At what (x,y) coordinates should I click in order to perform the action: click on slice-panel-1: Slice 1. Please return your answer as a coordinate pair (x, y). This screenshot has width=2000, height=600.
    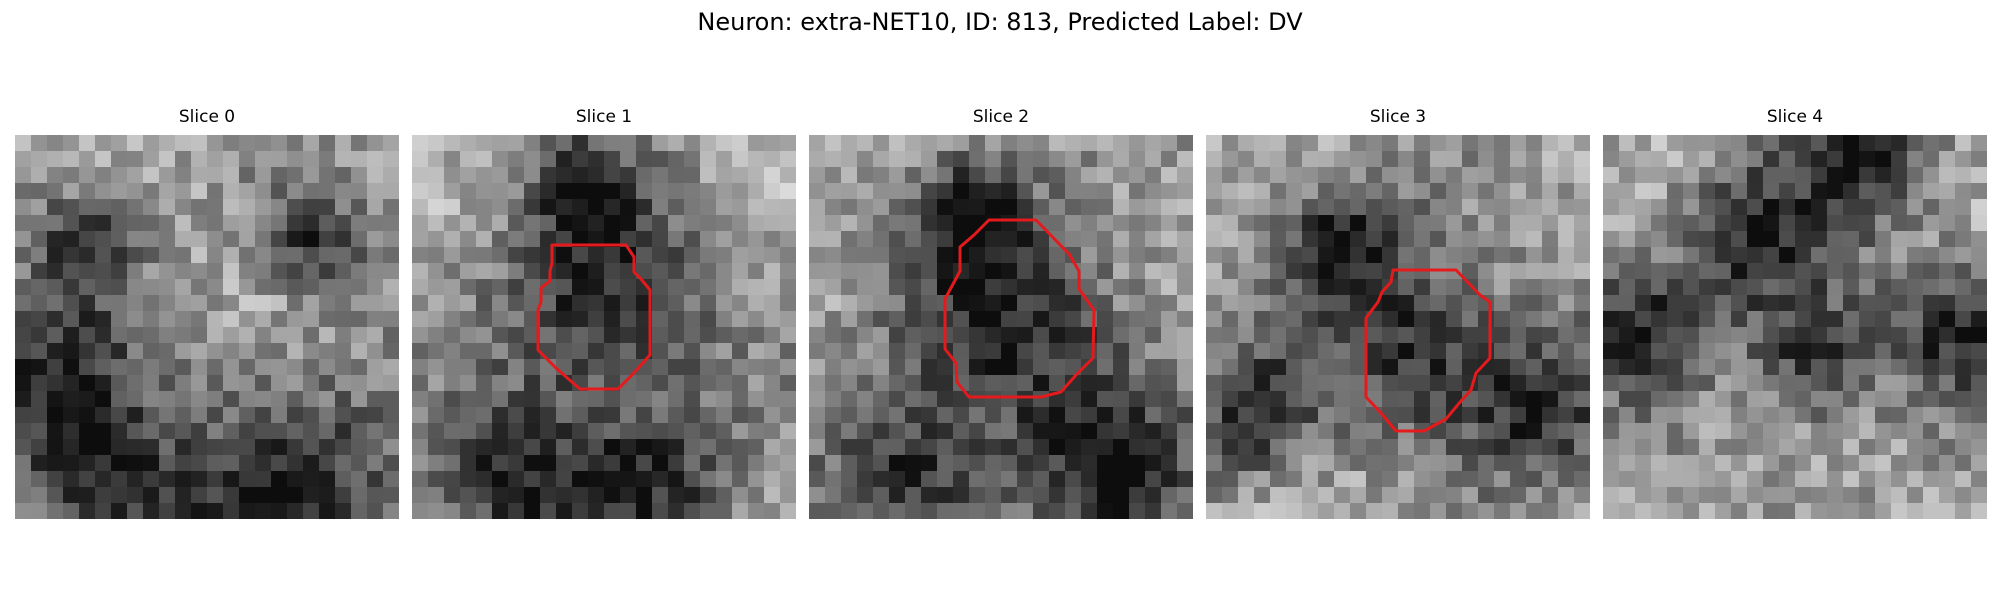
    Looking at the image, I should click on (604, 313).